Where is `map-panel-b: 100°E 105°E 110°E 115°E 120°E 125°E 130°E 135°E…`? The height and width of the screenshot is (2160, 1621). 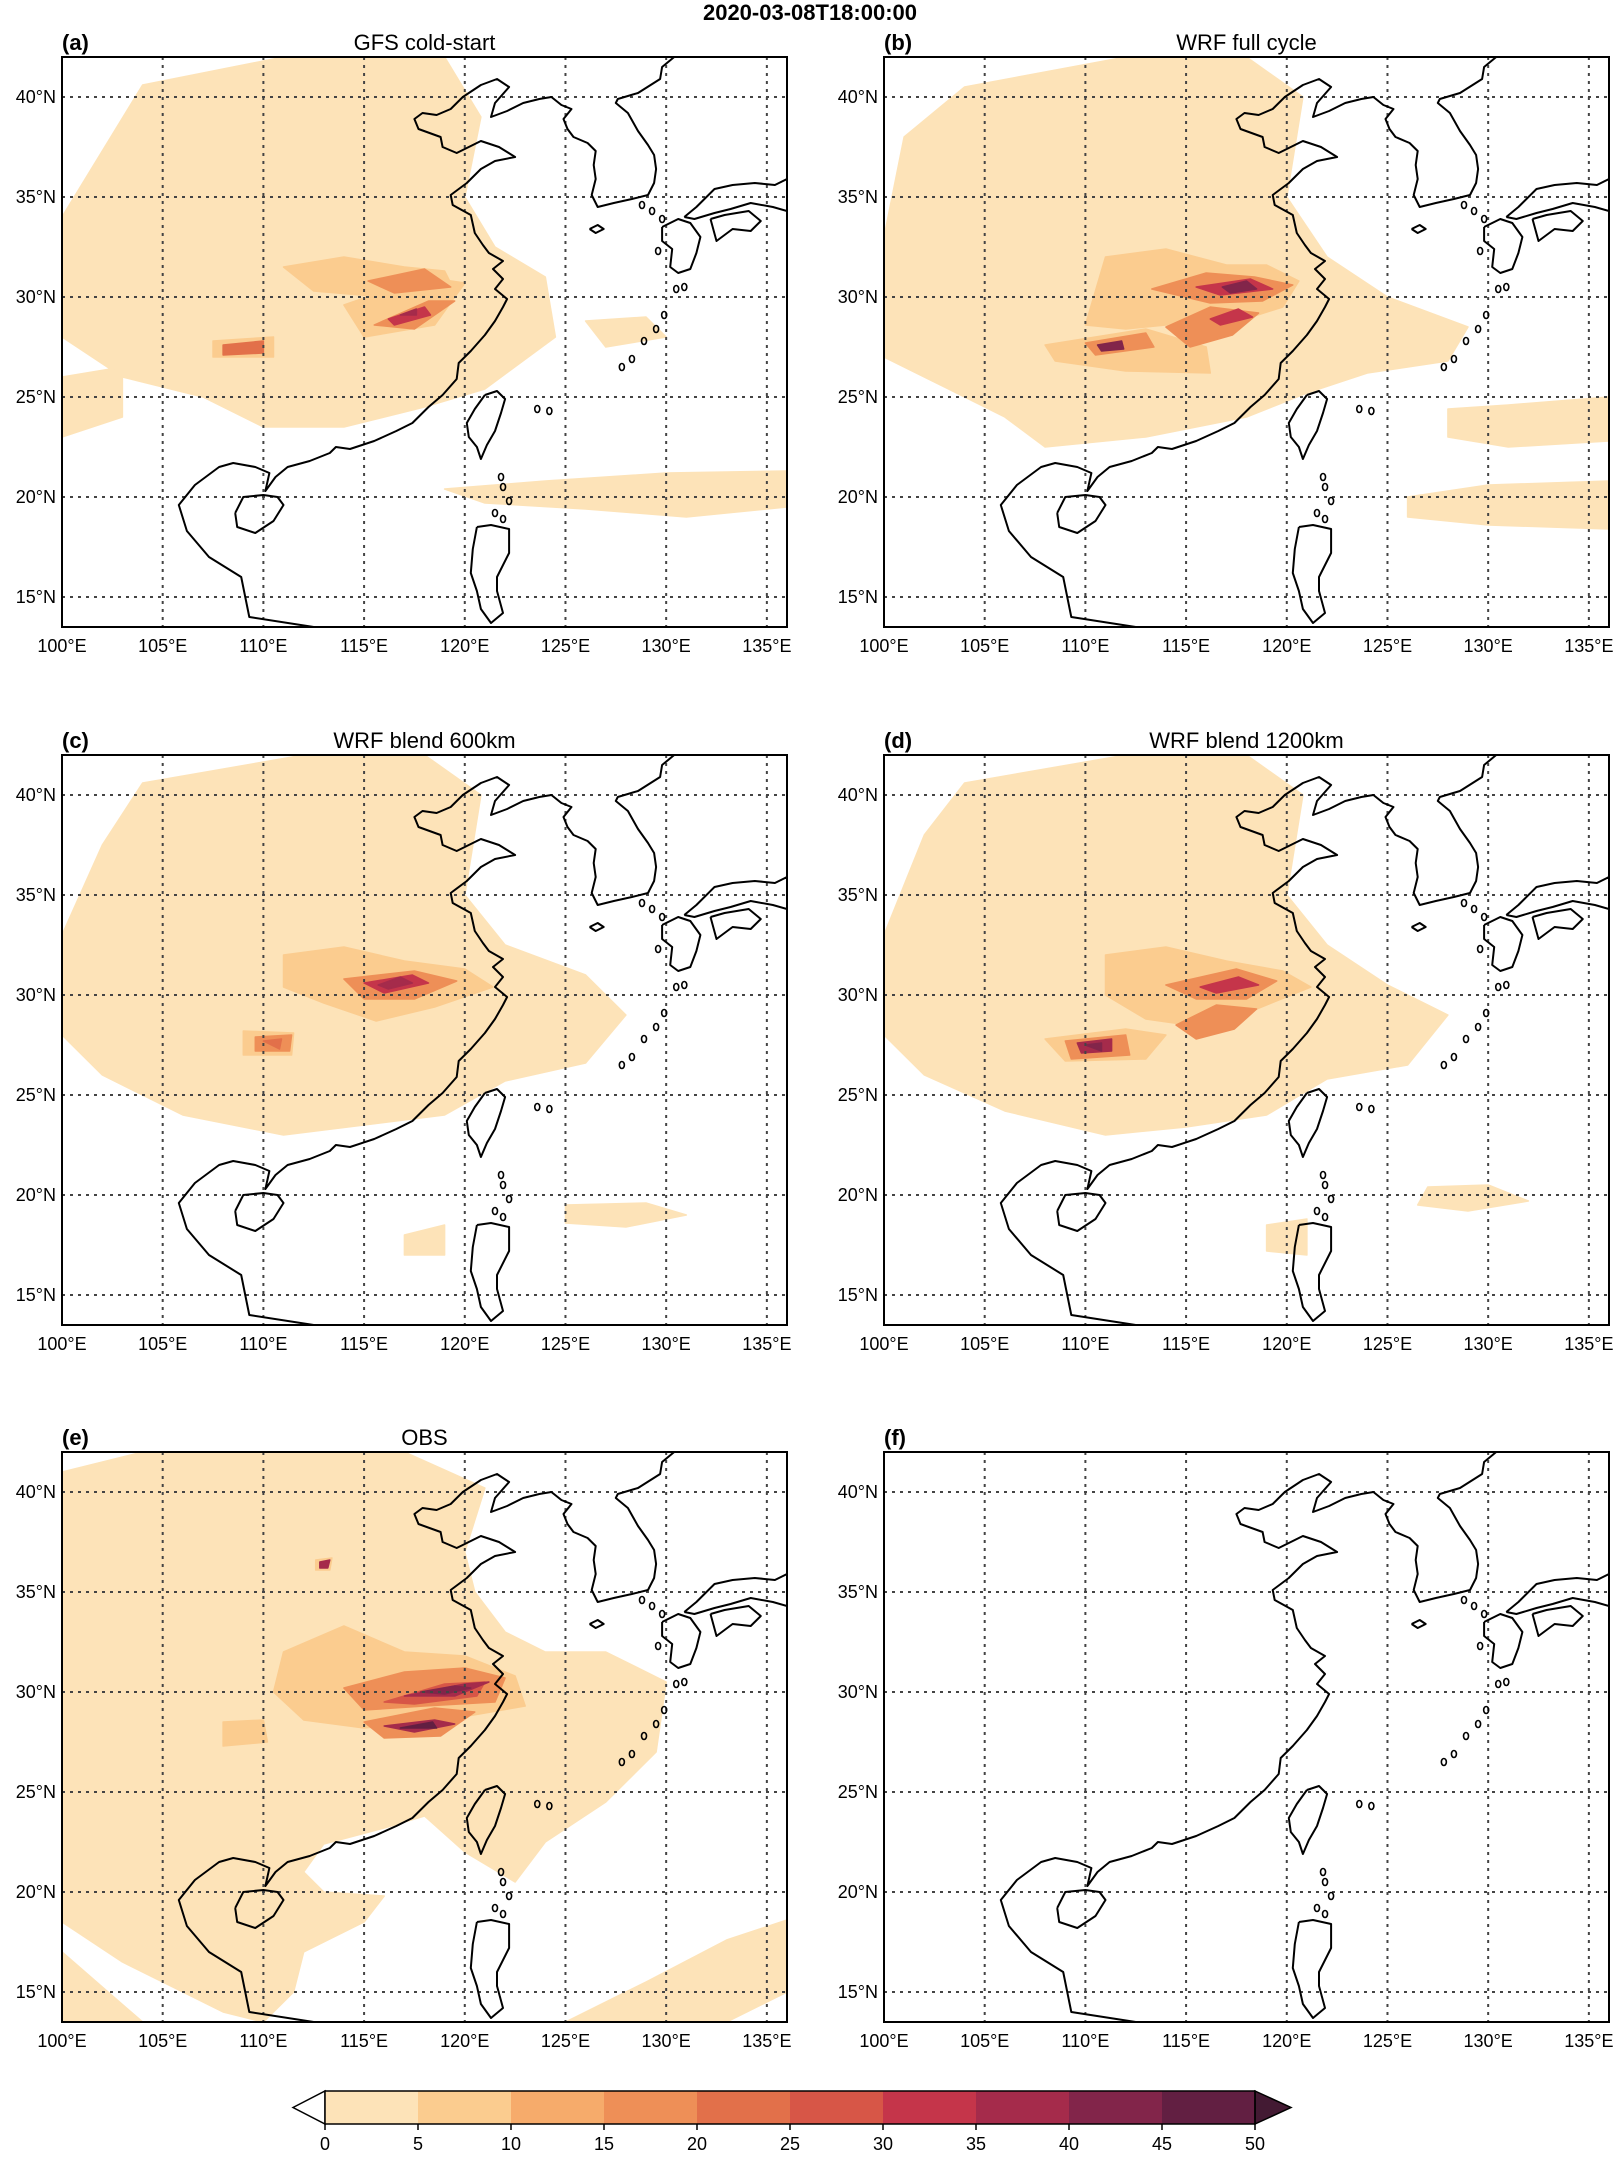 map-panel-b: 100°E 105°E 110°E 115°E 120°E 125°E 130°E 135°E… is located at coordinates (1226, 343).